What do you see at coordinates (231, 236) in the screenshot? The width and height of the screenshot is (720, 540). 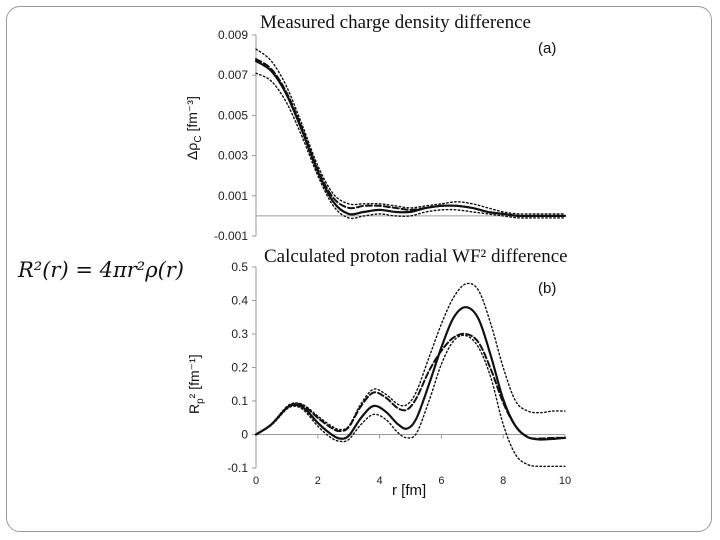 I see `y-tick-label: -0.001` at bounding box center [231, 236].